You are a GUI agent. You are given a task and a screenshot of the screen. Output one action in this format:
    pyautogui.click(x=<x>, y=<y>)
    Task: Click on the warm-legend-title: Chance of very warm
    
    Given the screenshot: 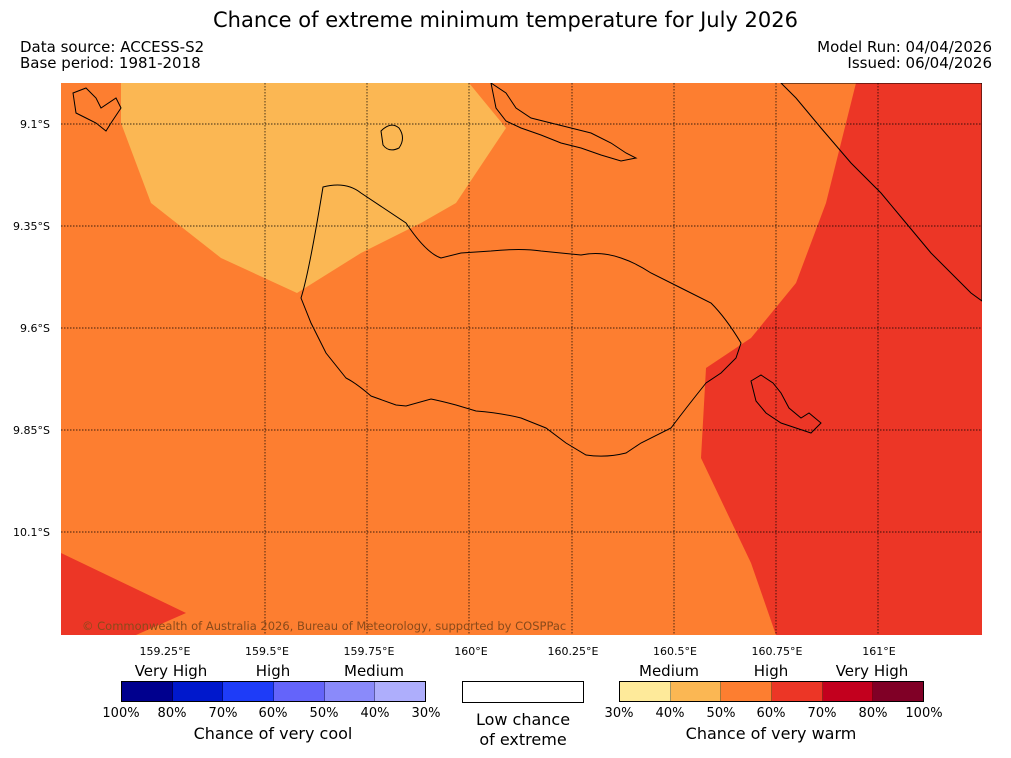 What is the action you would take?
    pyautogui.click(x=771, y=733)
    